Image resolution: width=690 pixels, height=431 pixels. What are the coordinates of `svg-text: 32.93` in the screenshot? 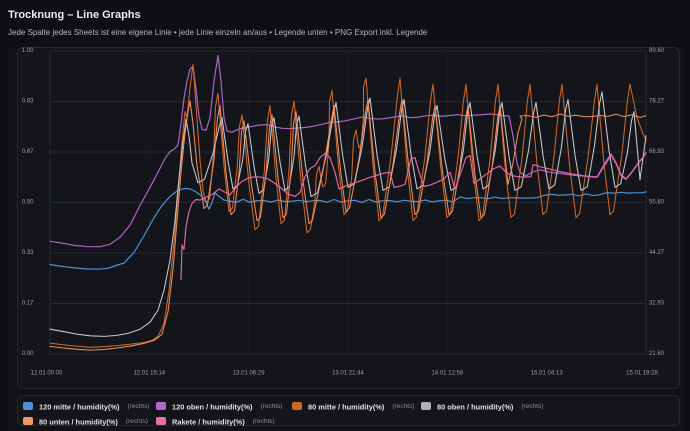 It's located at (657, 304).